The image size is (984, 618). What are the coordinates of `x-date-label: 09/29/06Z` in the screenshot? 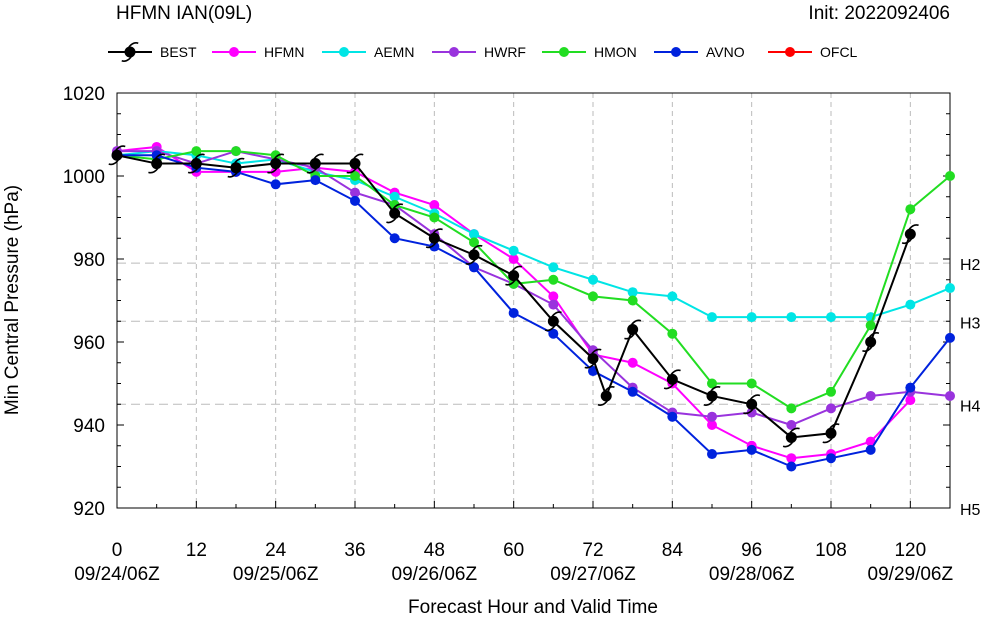 It's located at (911, 574).